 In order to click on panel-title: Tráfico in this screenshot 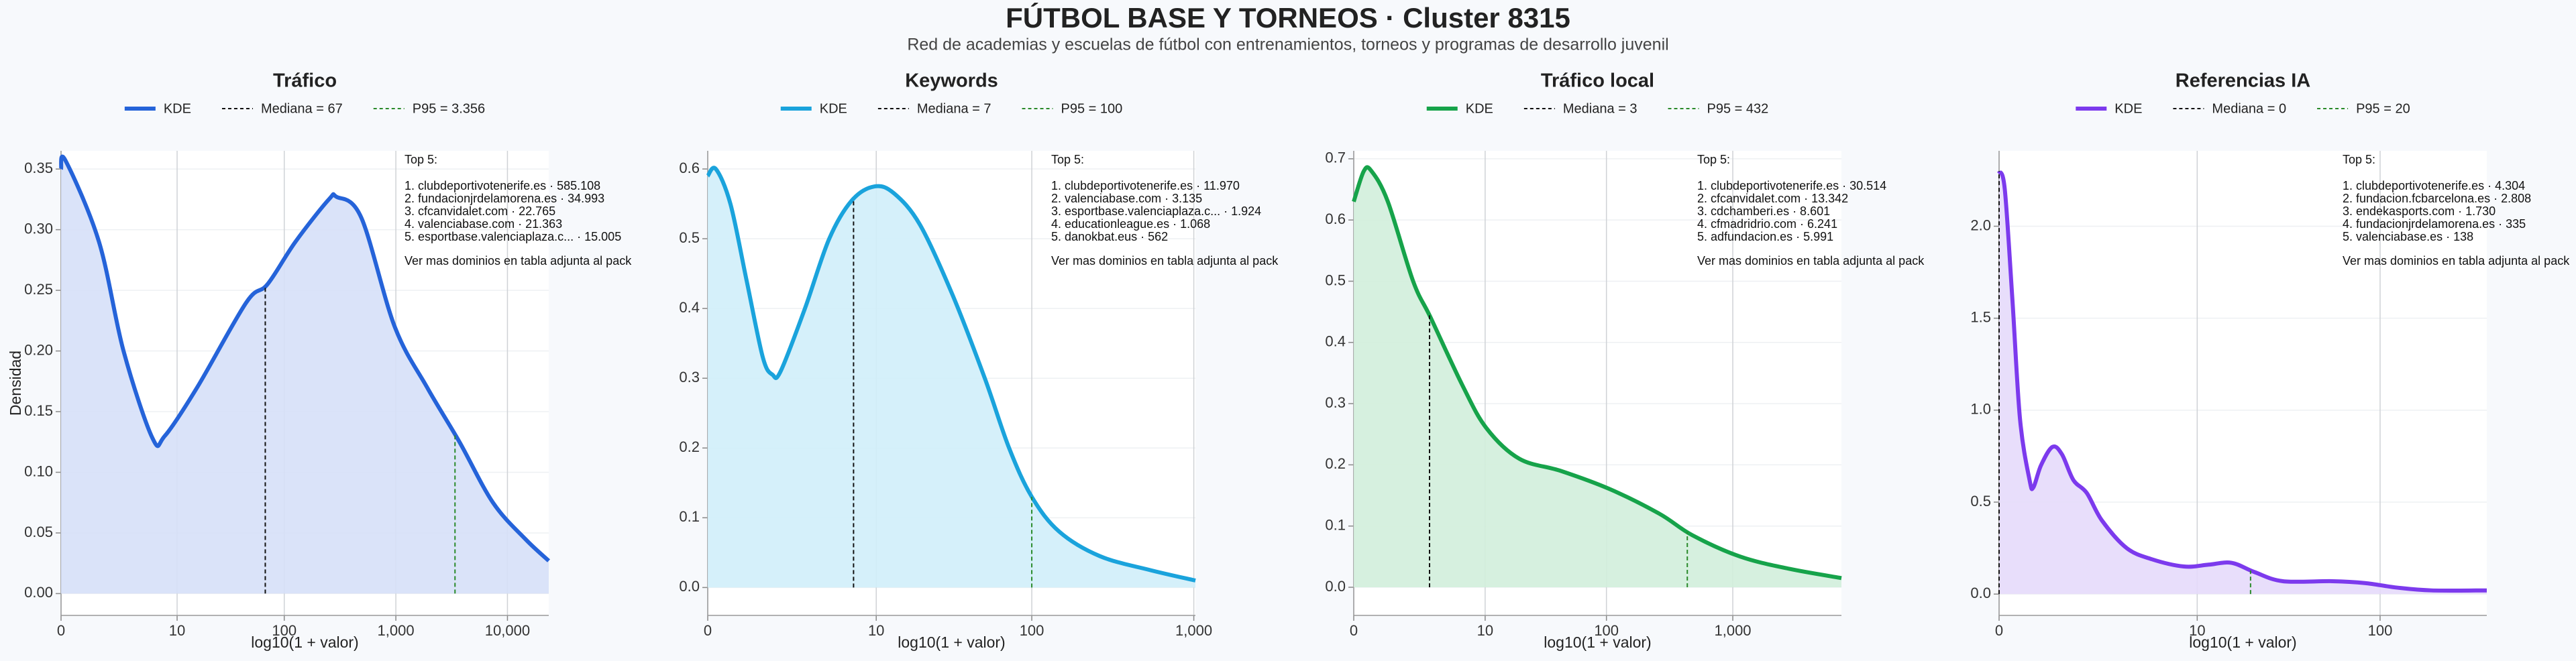, I will do `click(305, 81)`.